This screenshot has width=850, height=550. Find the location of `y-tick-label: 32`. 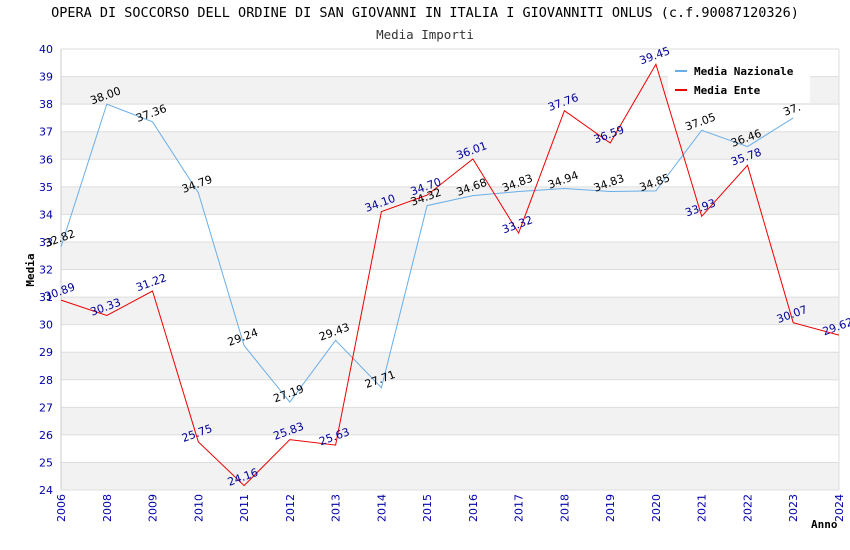

y-tick-label: 32 is located at coordinates (46, 270).